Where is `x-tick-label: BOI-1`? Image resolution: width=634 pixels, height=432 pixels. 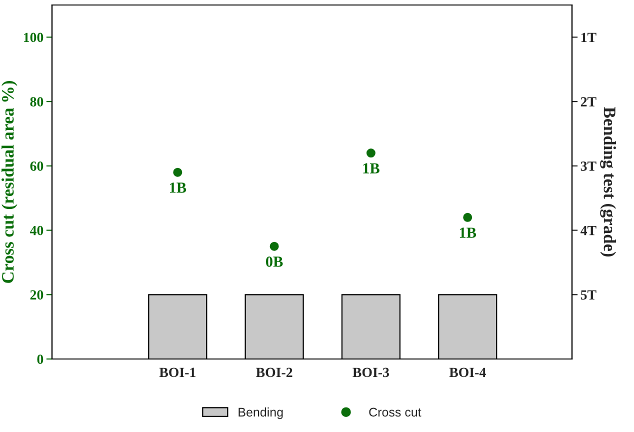
x-tick-label: BOI-1 is located at coordinates (177, 373).